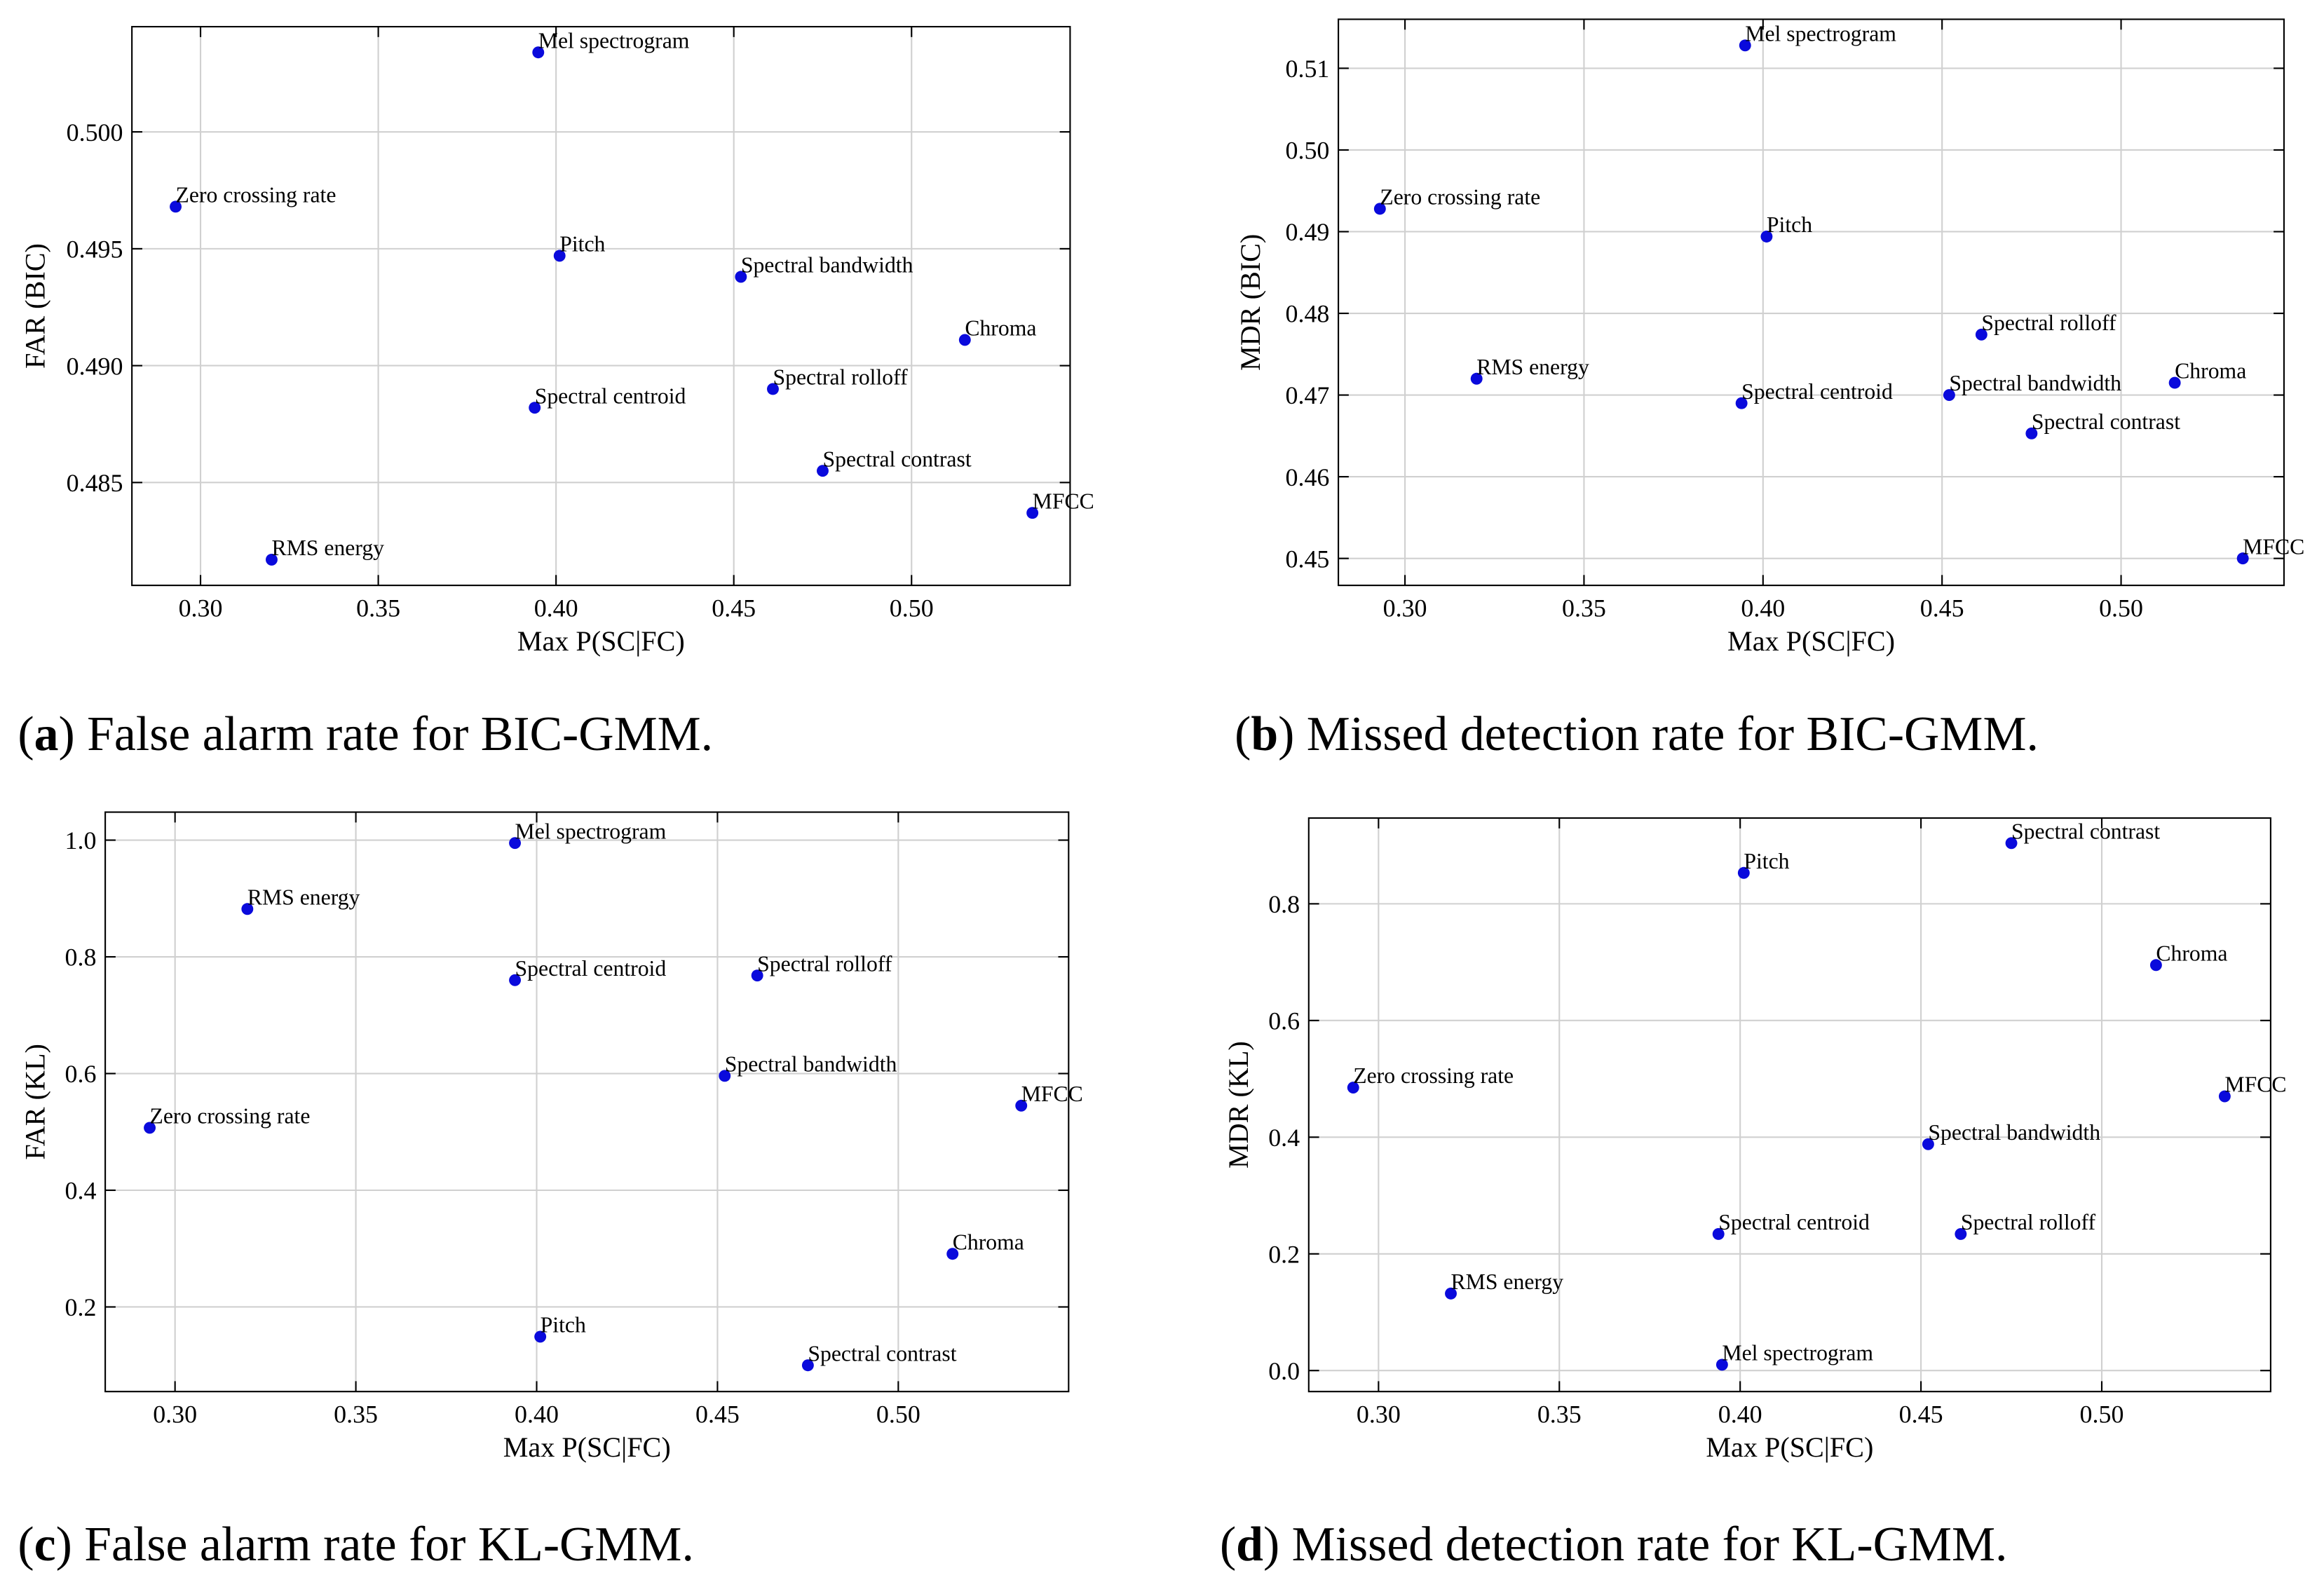 This screenshot has height=1594, width=2324. What do you see at coordinates (1308, 151) in the screenshot?
I see `y-tick-label: 0.50` at bounding box center [1308, 151].